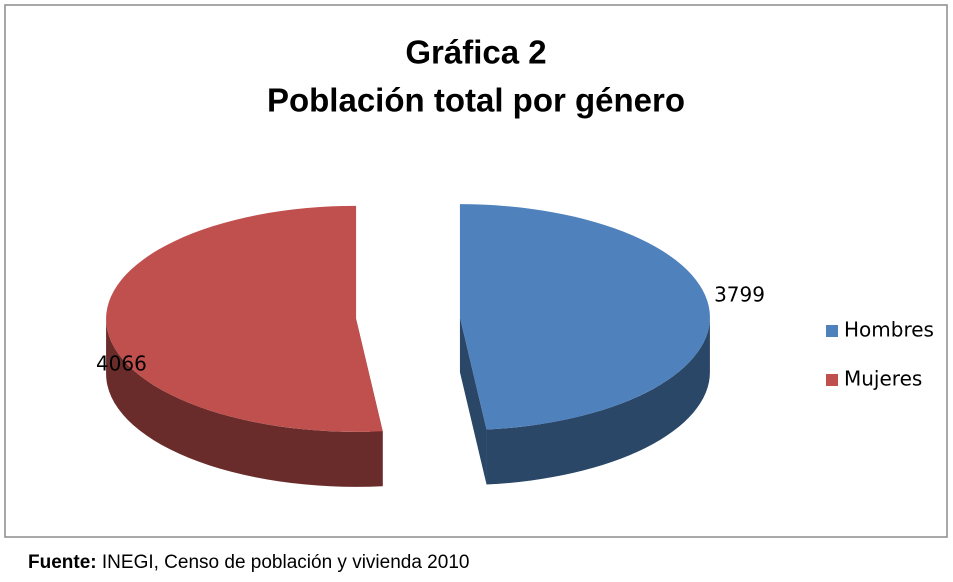 The image size is (953, 582). Describe the element at coordinates (476, 100) in the screenshot. I see `chart-title: Población total por género` at that location.